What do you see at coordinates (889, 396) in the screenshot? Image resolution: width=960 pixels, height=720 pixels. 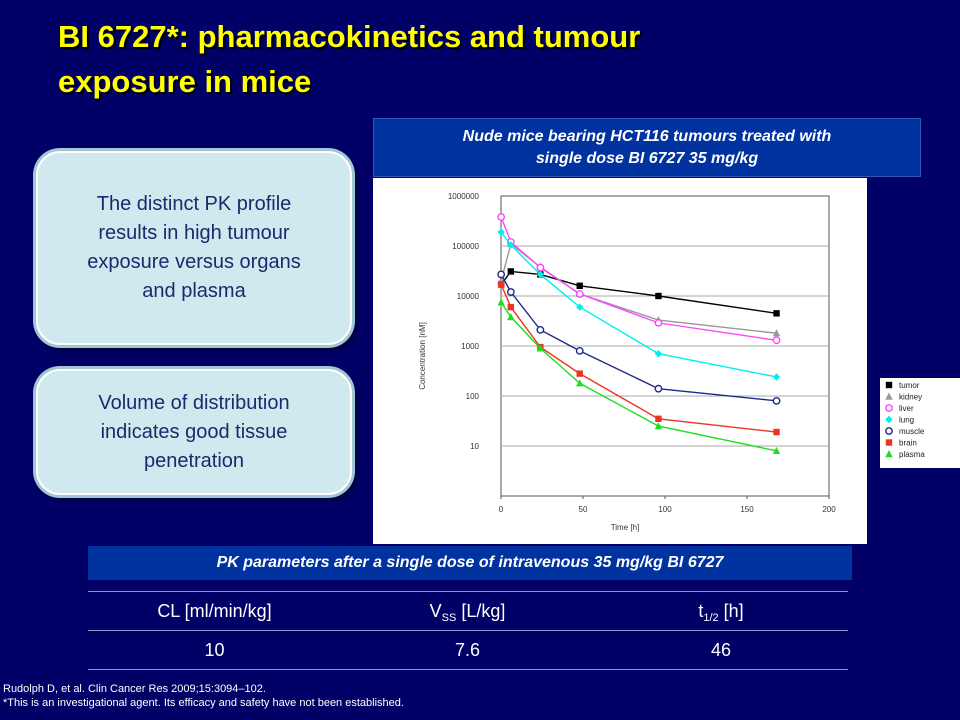 I see `legend-marker-kidney` at bounding box center [889, 396].